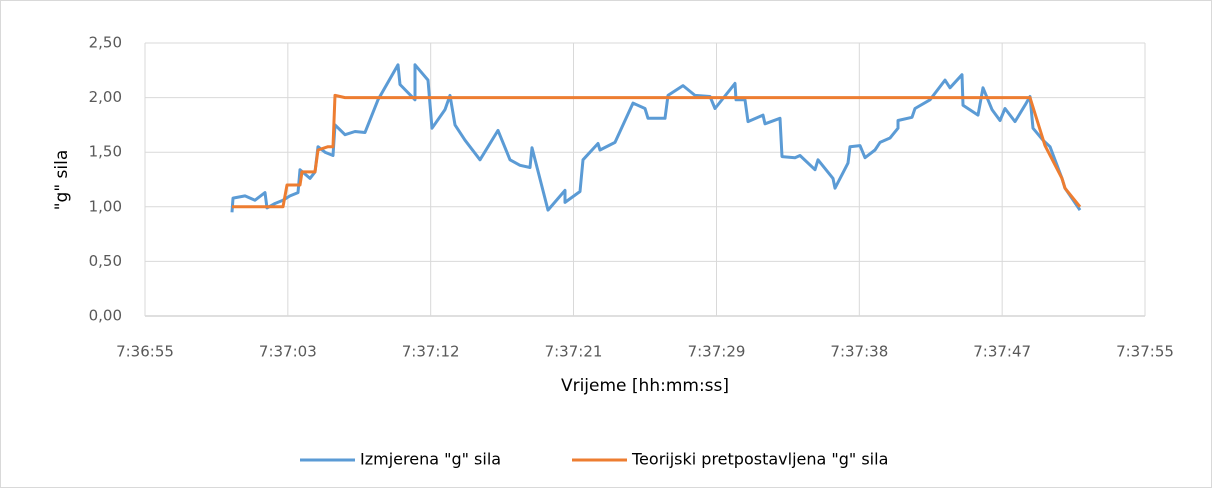  I want to click on y-tick-label: 1,00, so click(105, 206).